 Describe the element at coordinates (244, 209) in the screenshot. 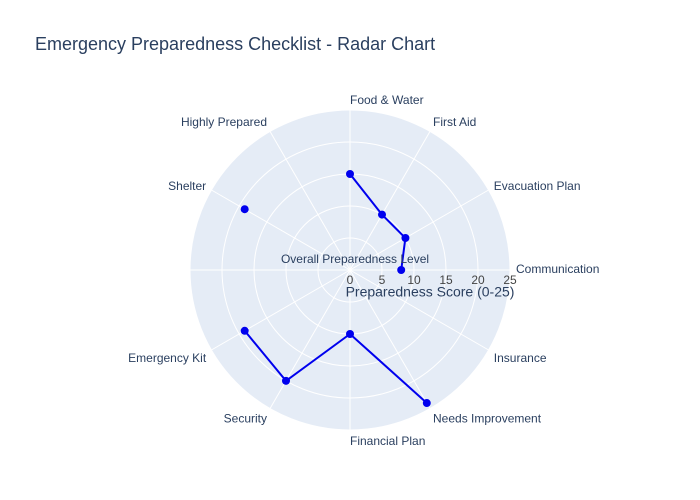

I see `data-point-shelter` at that location.